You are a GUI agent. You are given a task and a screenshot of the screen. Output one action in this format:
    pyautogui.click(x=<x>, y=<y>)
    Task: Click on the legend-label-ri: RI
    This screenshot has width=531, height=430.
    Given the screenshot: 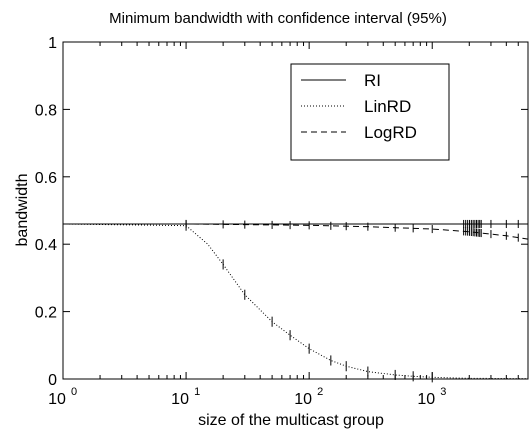 What is the action you would take?
    pyautogui.click(x=372, y=80)
    